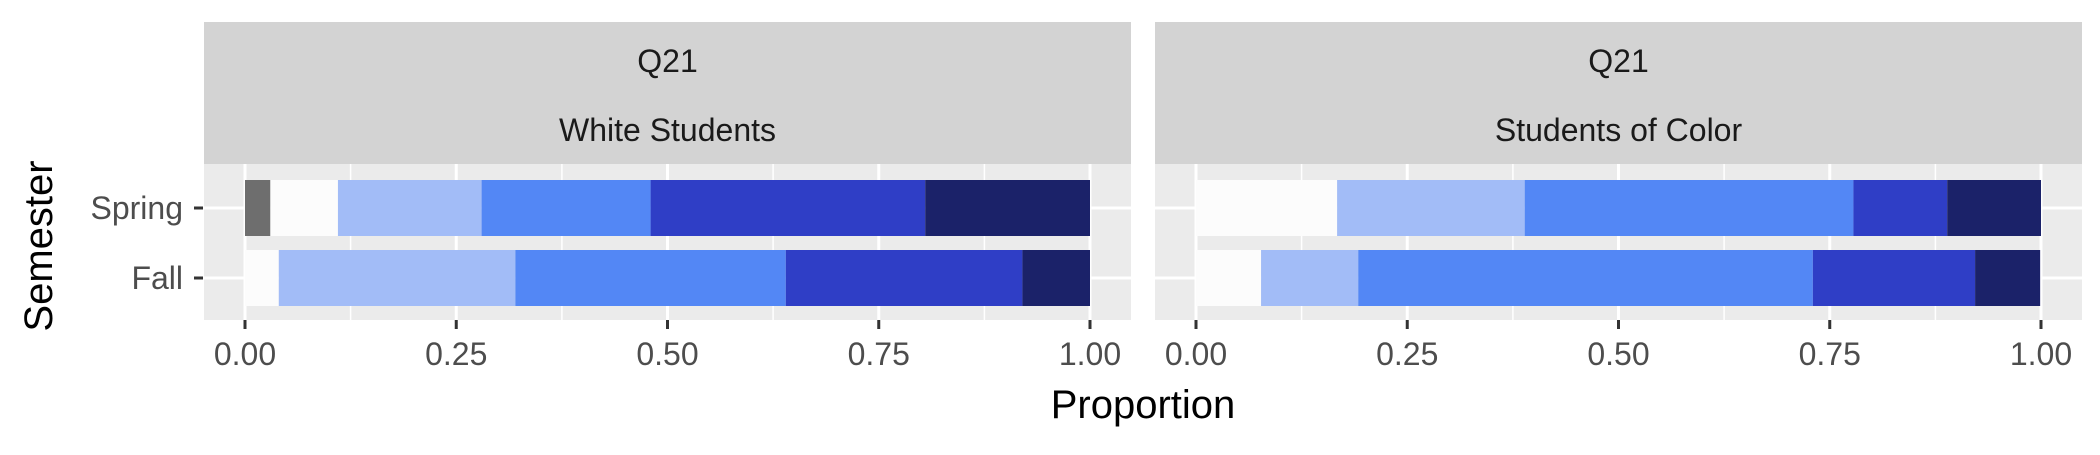  I want to click on y-tick-label: Fall, so click(157, 278).